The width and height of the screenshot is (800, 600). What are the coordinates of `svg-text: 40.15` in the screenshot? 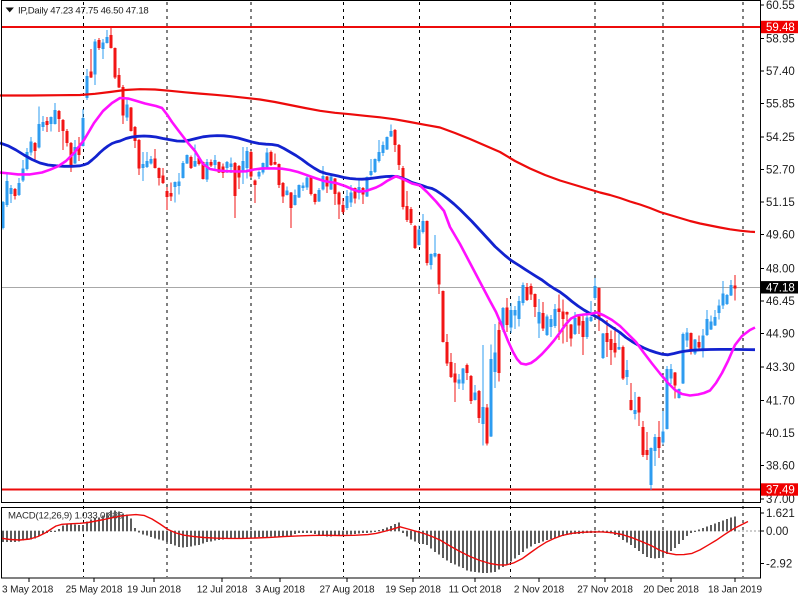 It's located at (780, 434).